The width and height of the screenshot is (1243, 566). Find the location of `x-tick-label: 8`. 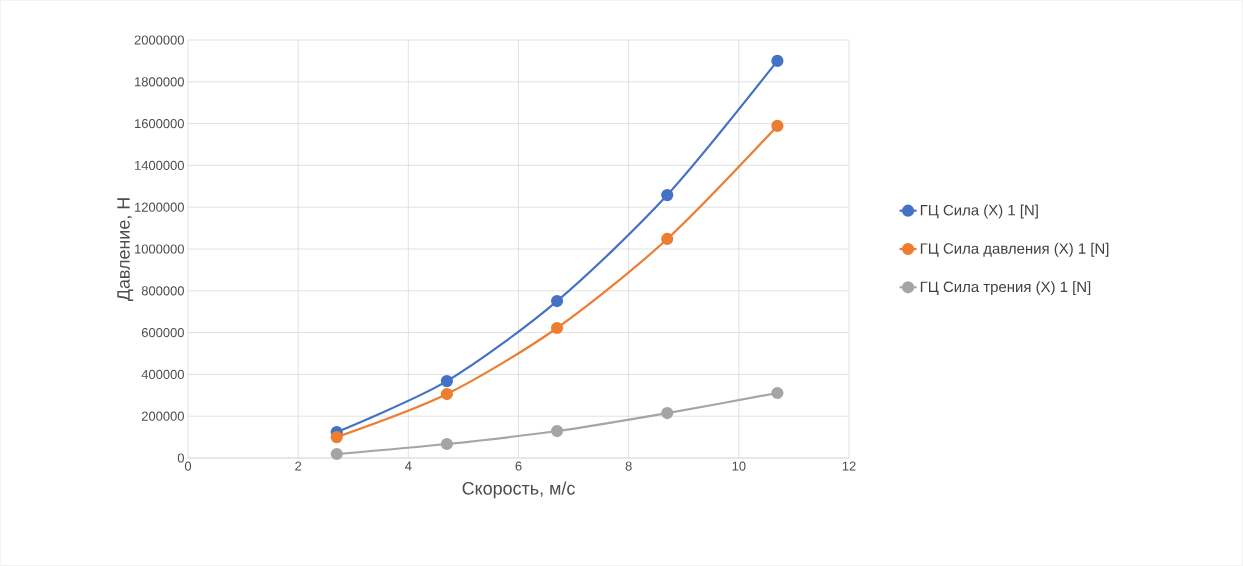

x-tick-label: 8 is located at coordinates (628, 466).